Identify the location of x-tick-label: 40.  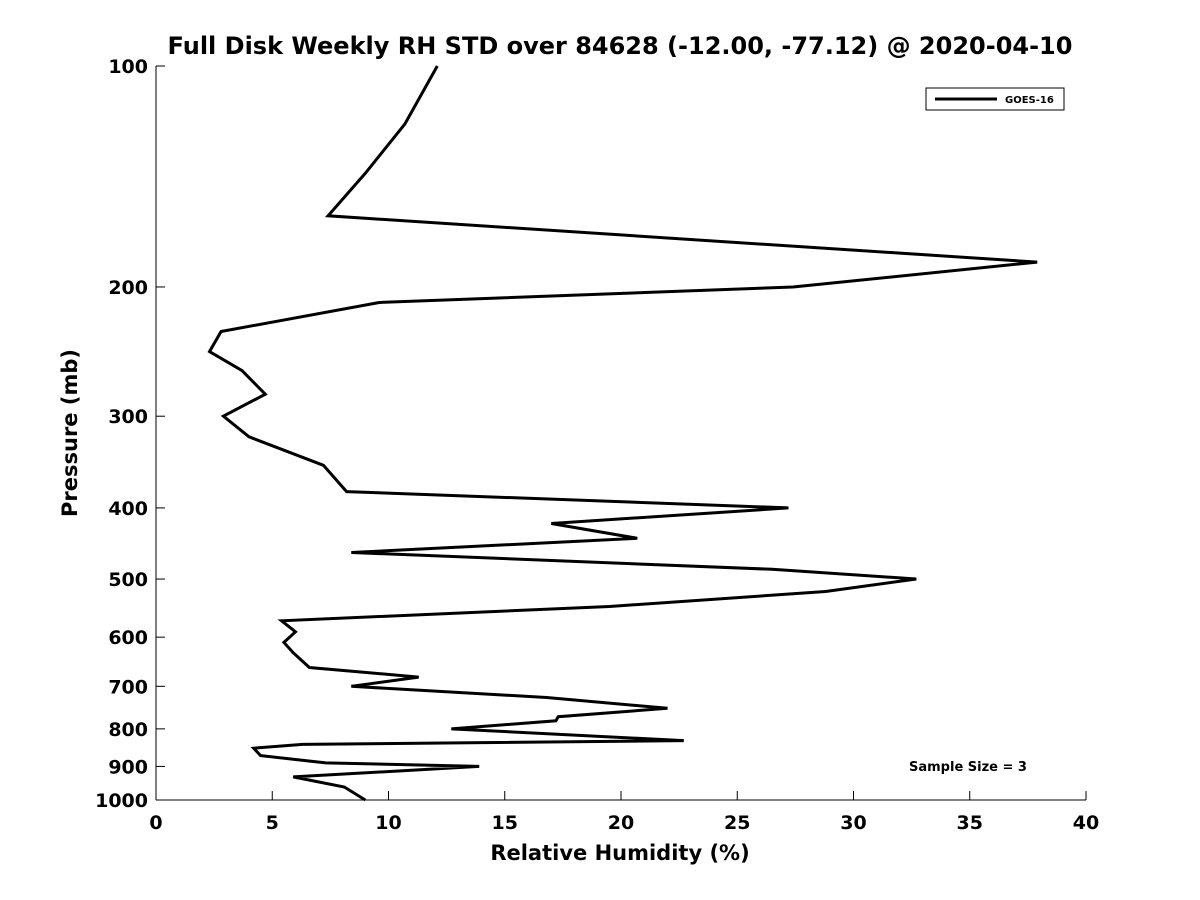
(1086, 823).